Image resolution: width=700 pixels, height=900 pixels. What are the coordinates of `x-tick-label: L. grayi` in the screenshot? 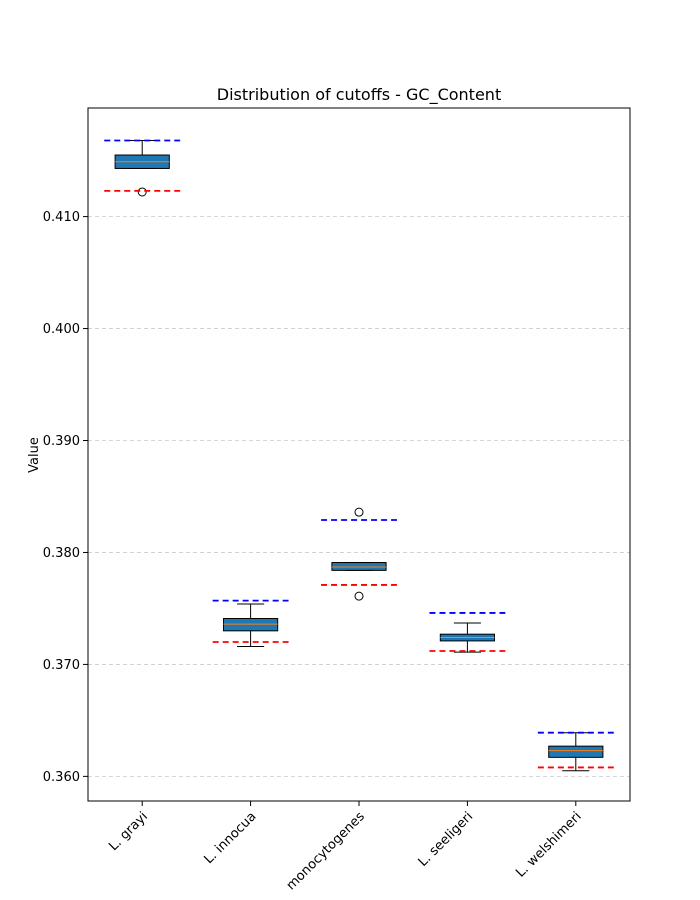 It's located at (128, 831).